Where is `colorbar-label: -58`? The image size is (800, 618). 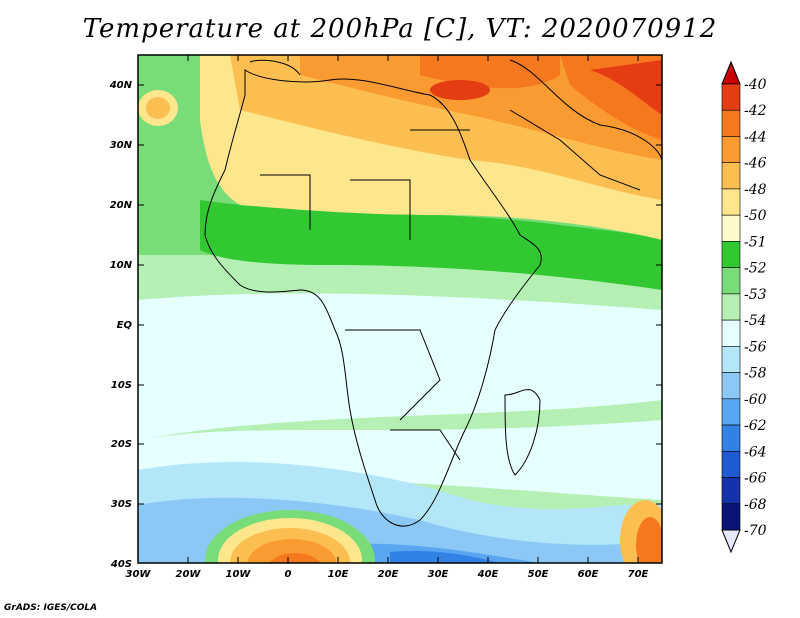
colorbar-label: -58 is located at coordinates (755, 374).